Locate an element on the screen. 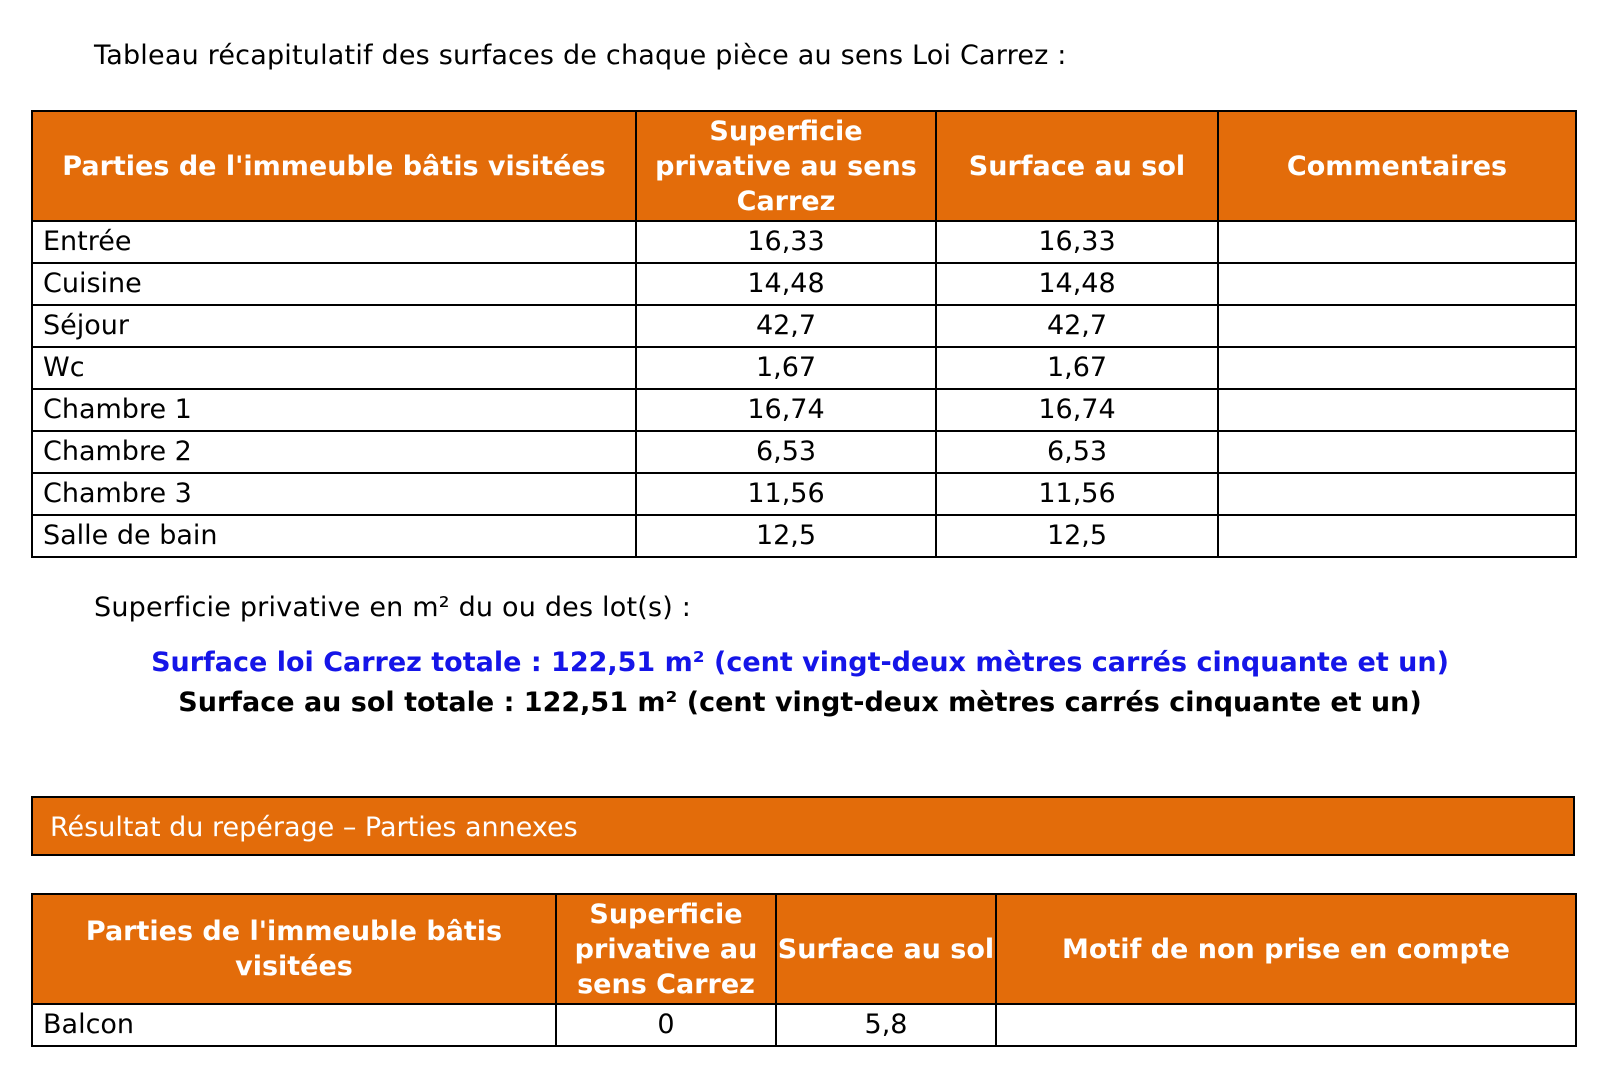 The height and width of the screenshot is (1086, 1600). cell-part: Séjour is located at coordinates (334, 326).